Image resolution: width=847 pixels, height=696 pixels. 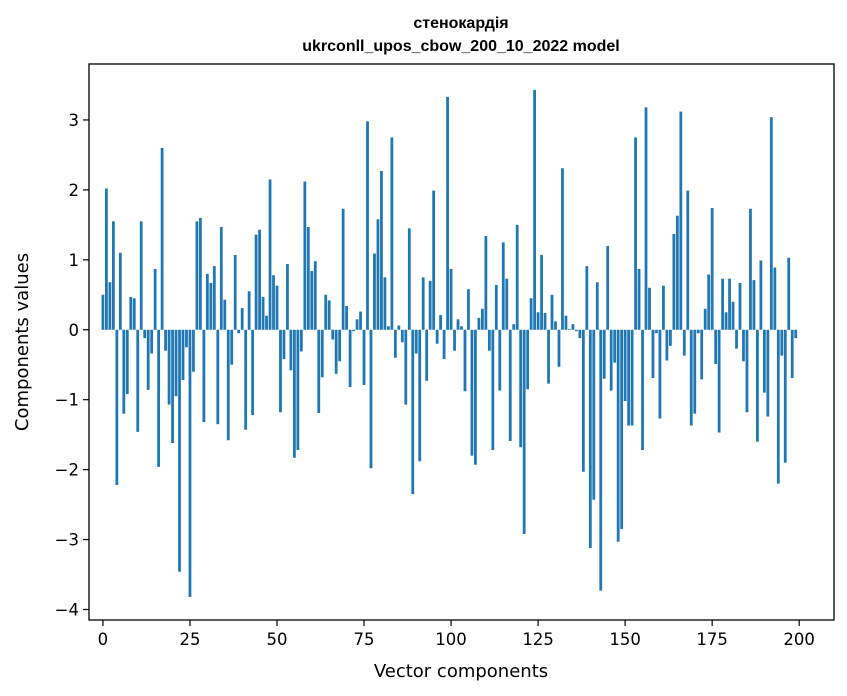 I want to click on y-tick-label: 0, so click(x=74, y=330).